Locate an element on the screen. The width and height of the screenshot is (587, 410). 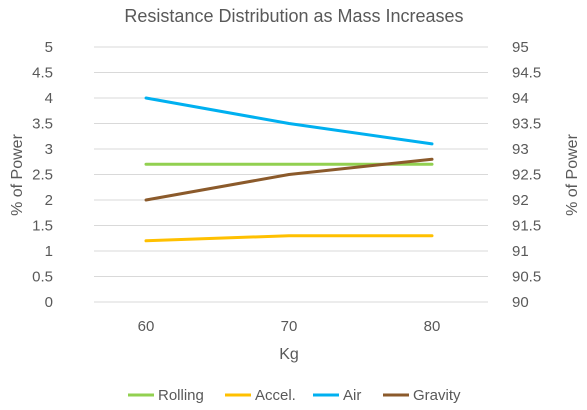
legend-label: Gravity is located at coordinates (437, 395).